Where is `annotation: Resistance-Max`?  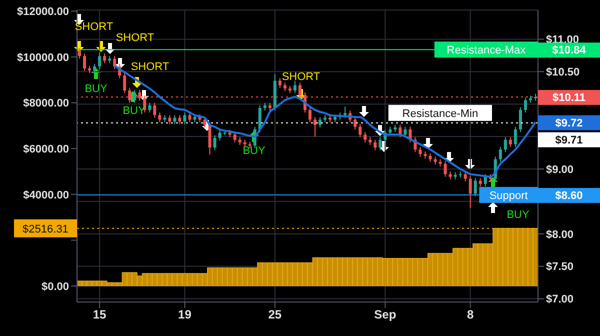 annotation: Resistance-Max is located at coordinates (486, 50).